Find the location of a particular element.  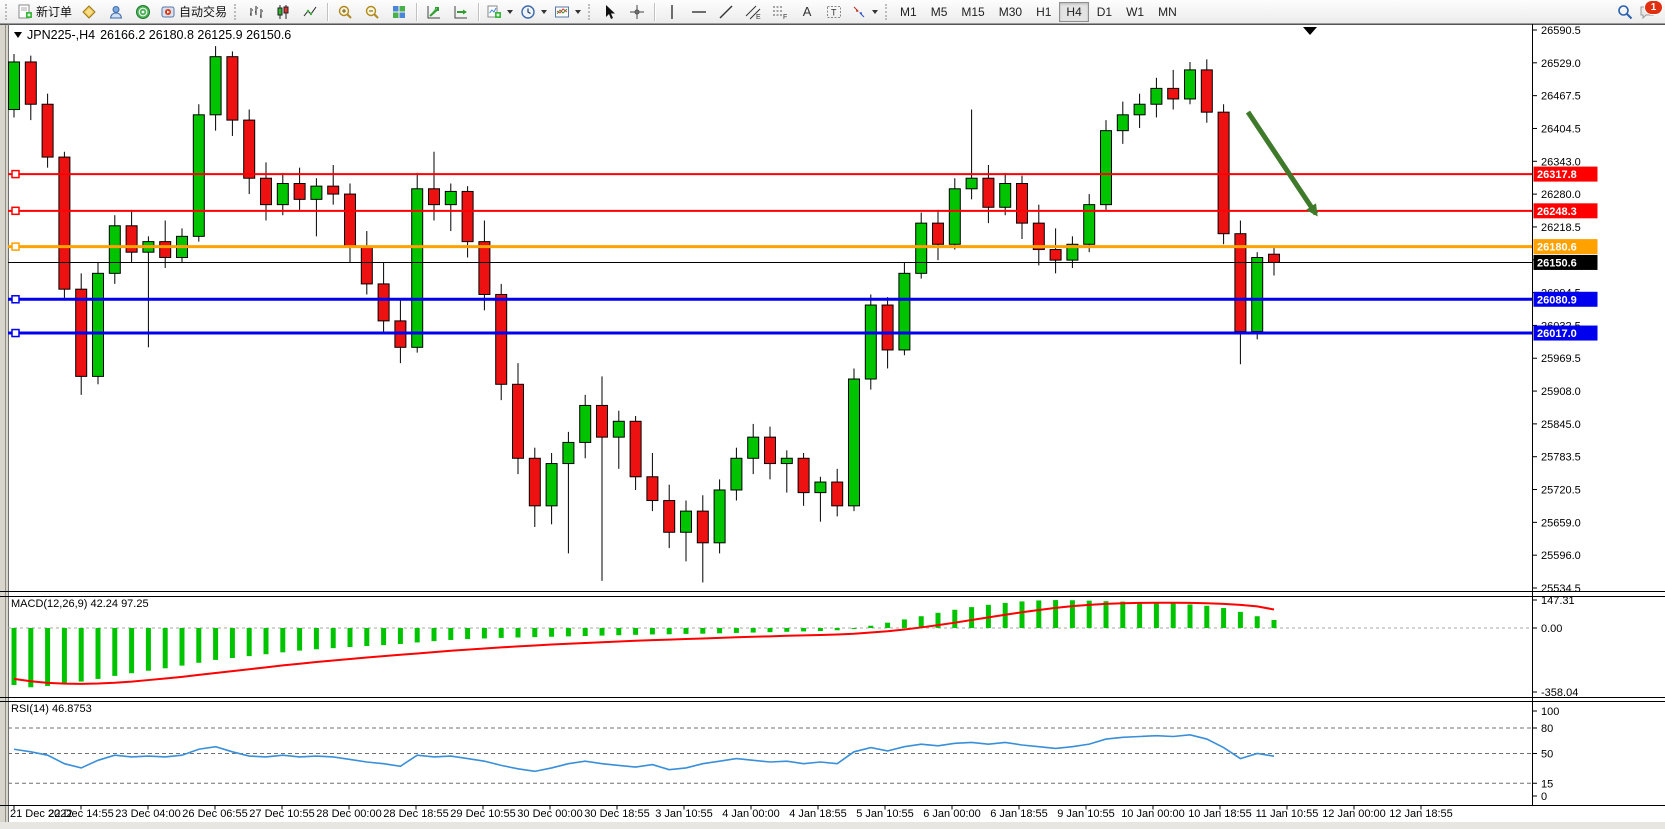

tile-windows-button is located at coordinates (399, 12).